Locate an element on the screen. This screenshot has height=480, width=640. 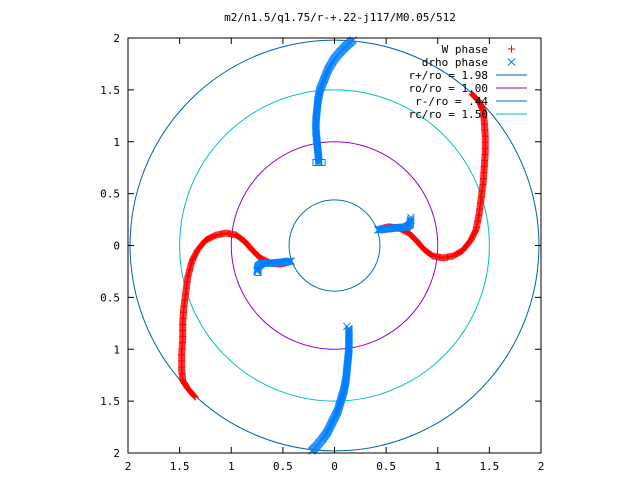
y-tick-label-1: 2 is located at coordinates (116, 453).